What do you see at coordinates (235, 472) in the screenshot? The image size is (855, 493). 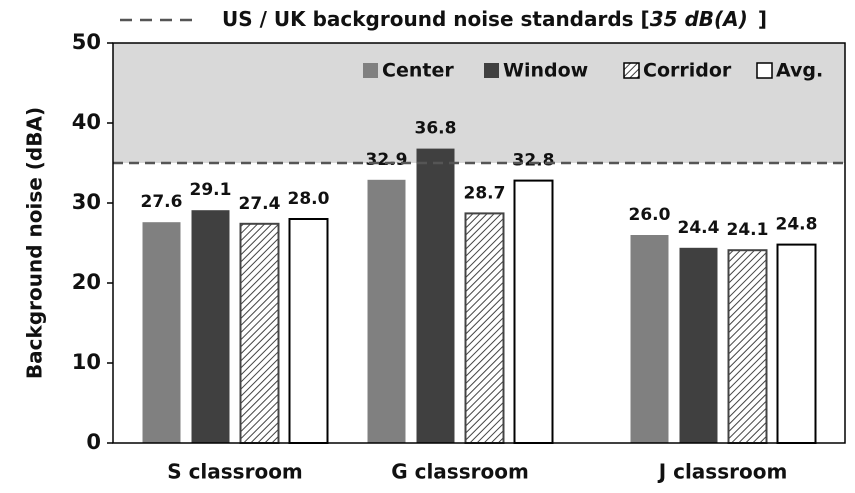 I see `x-tick-label: S classroom` at bounding box center [235, 472].